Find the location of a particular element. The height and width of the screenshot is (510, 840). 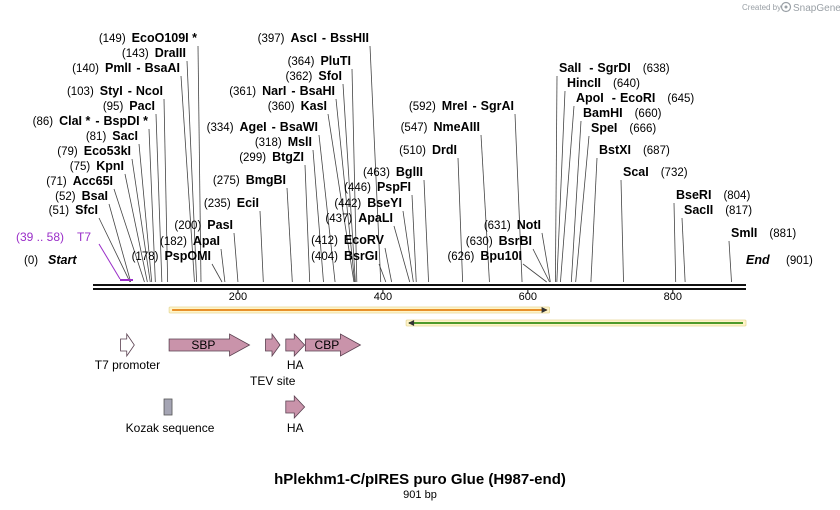

feature-label: T7 promoter is located at coordinates (127, 365).